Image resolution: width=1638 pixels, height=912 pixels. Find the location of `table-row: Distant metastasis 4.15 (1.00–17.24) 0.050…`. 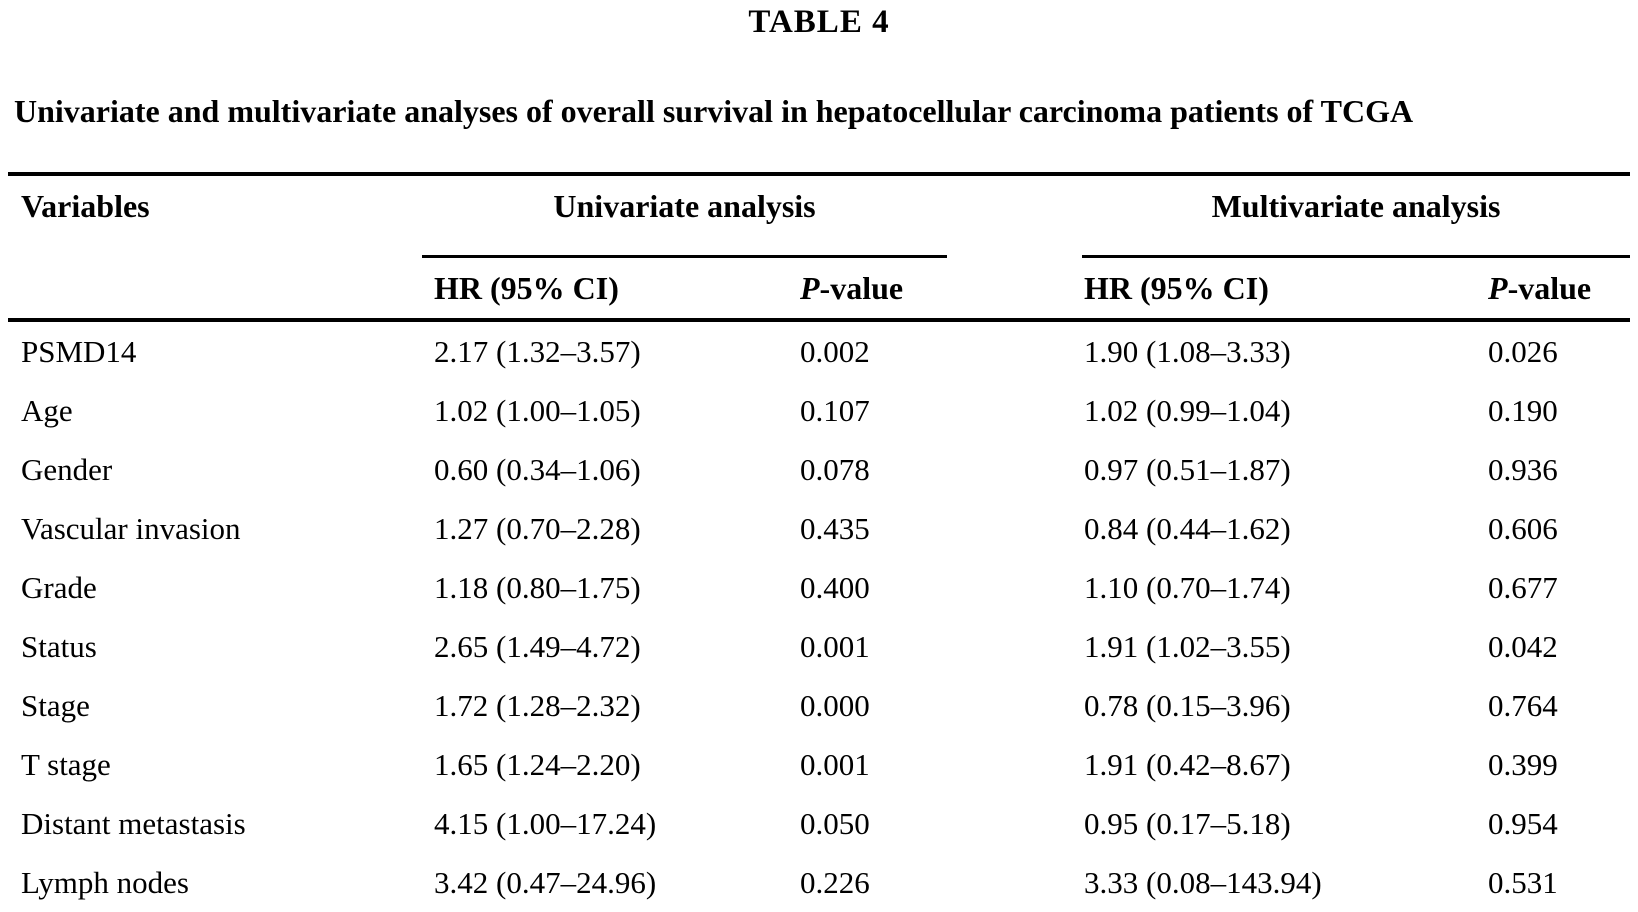

table-row: Distant metastasis 4.15 (1.00–17.24) 0.050… is located at coordinates (819, 823).